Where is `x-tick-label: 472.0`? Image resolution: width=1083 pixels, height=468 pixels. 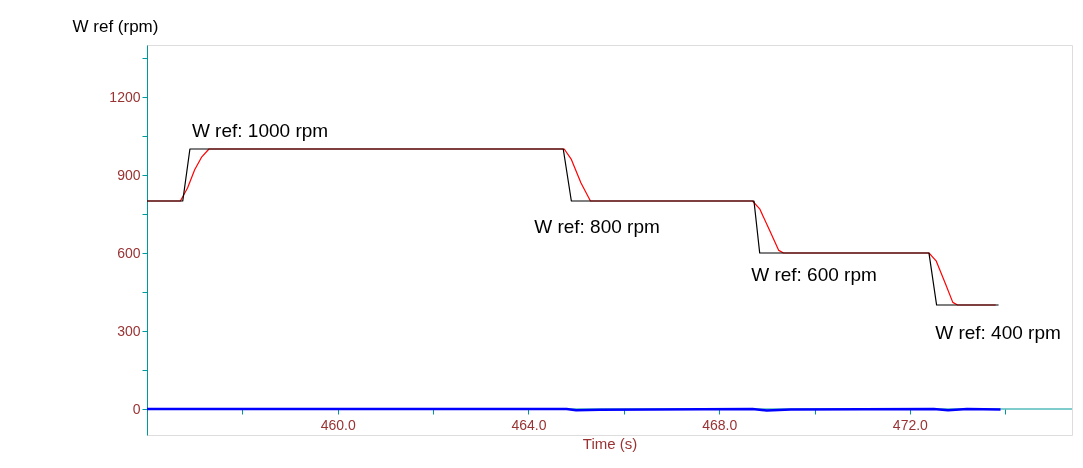 x-tick-label: 472.0 is located at coordinates (910, 424).